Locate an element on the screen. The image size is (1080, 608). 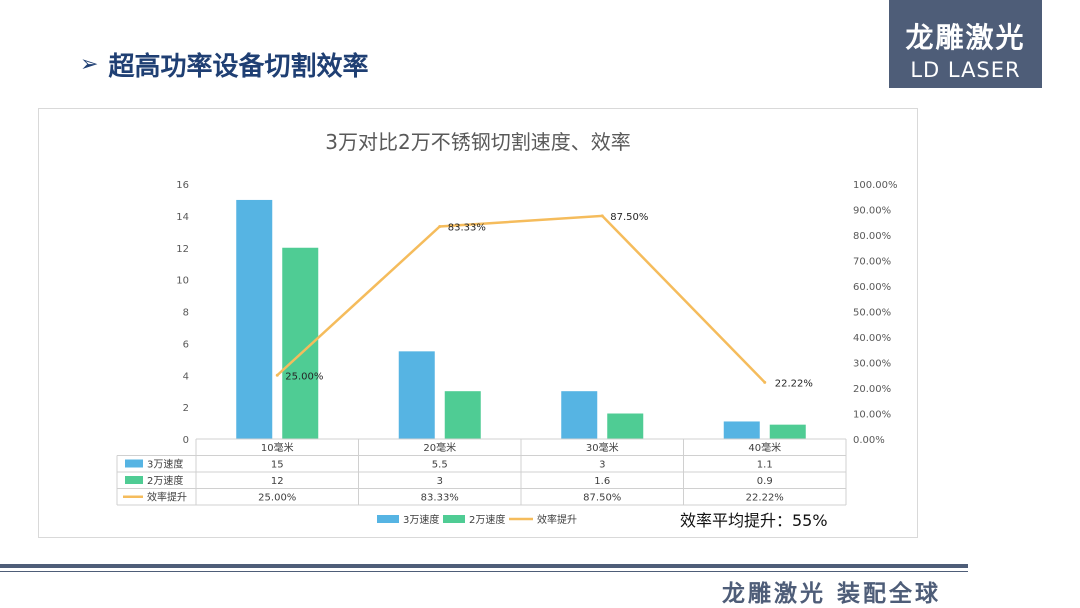
y-left-tick-label: 0 is located at coordinates (186, 440).